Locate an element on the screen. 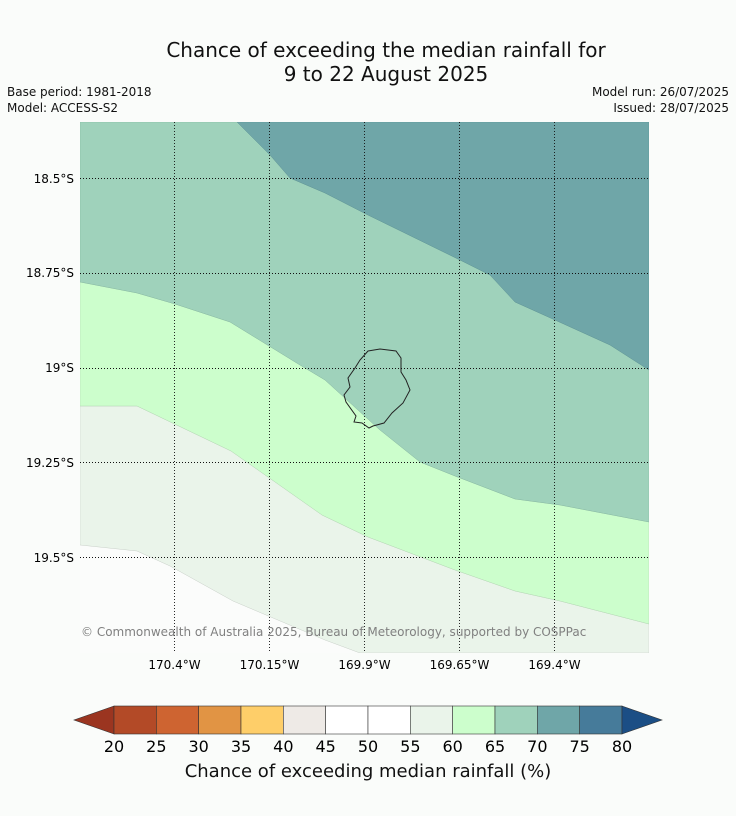 The width and height of the screenshot is (736, 816). colorbar-tick-label: 75 is located at coordinates (579, 746).